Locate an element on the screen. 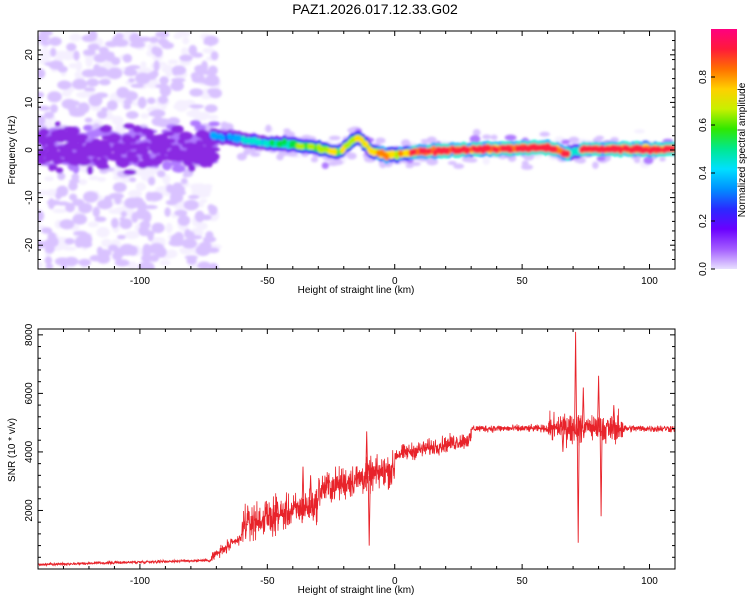 Image resolution: width=750 pixels, height=600 pixels. x-tick-label: 50 is located at coordinates (523, 281).